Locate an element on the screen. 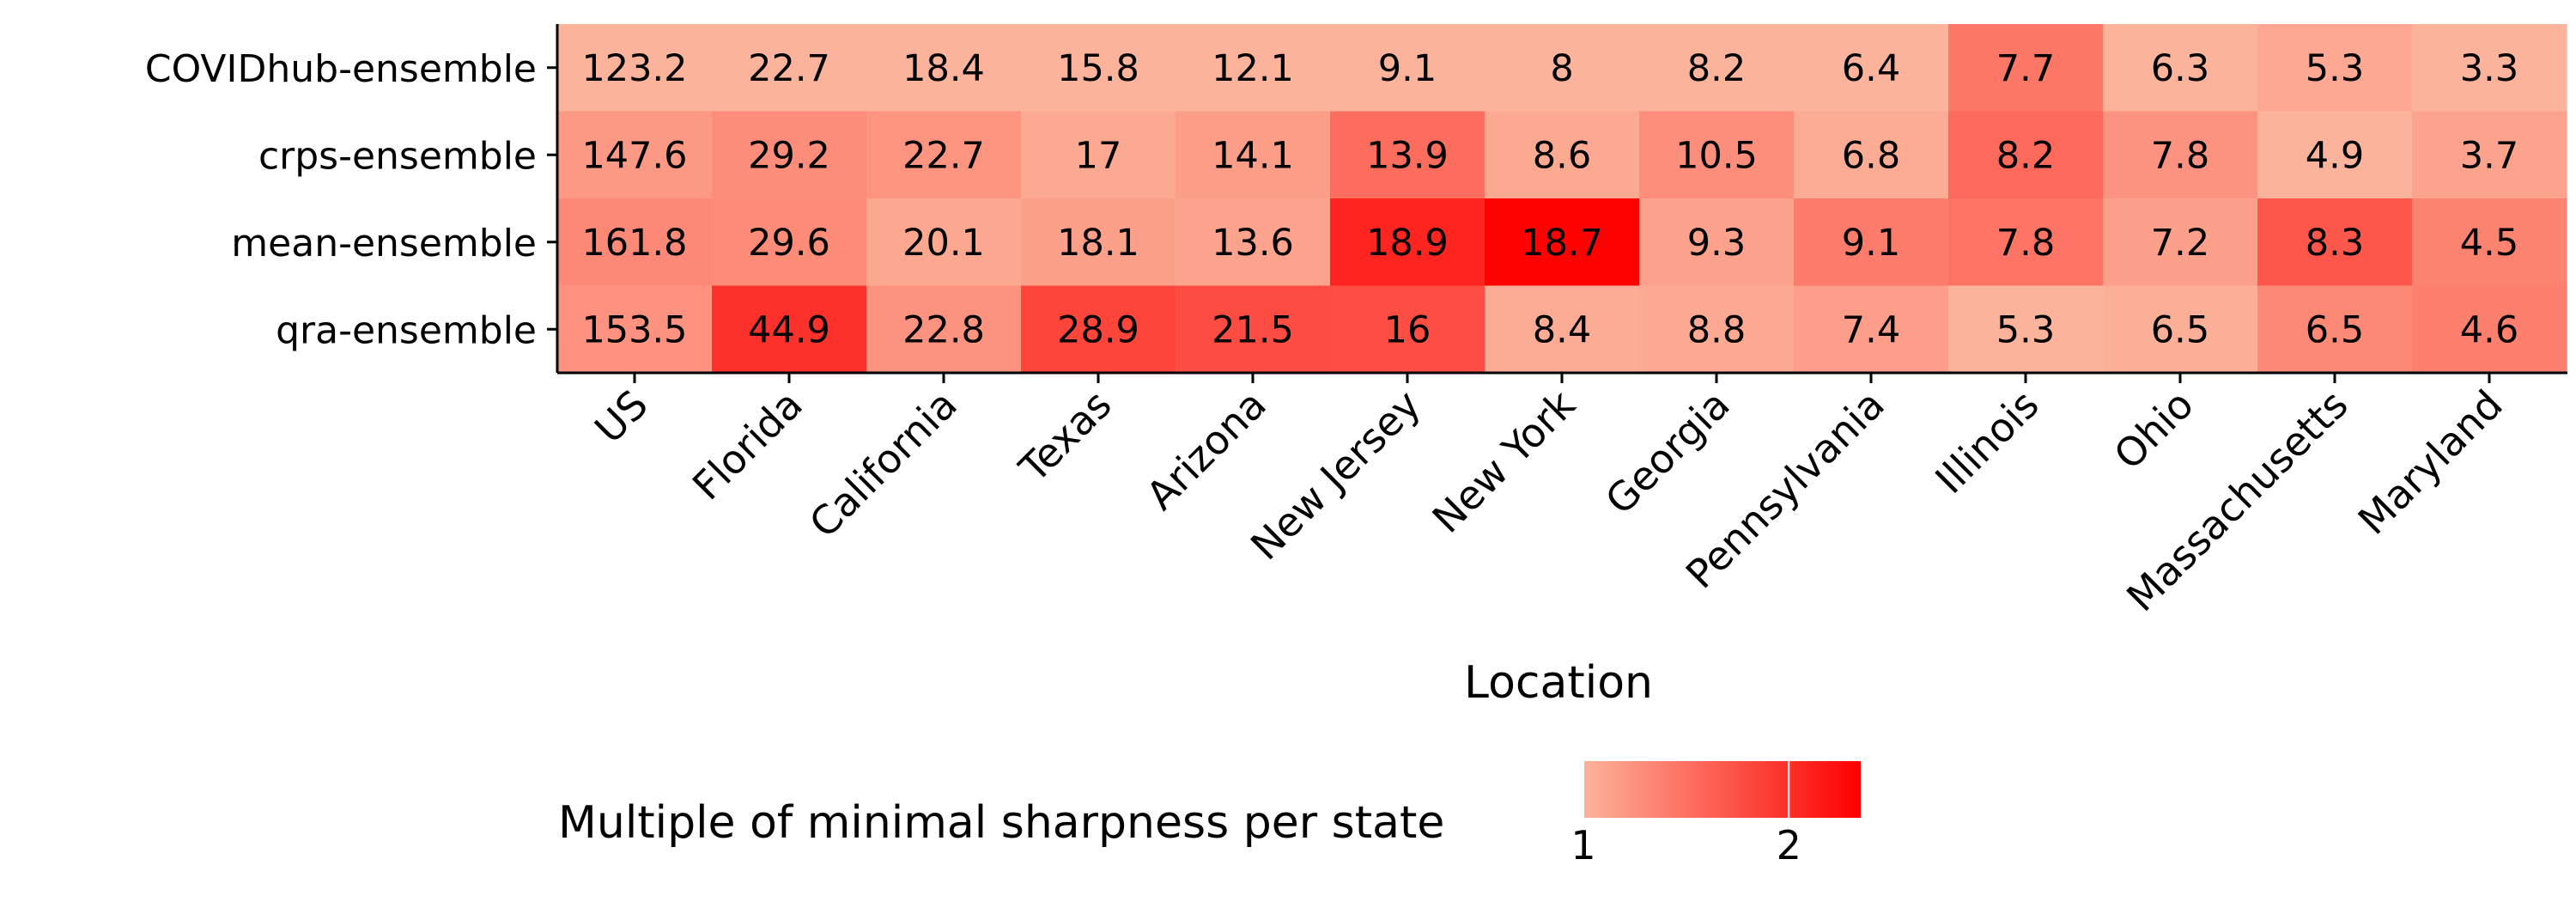 This screenshot has width=2576, height=902. cell-value-label: 13.6 is located at coordinates (1253, 243).